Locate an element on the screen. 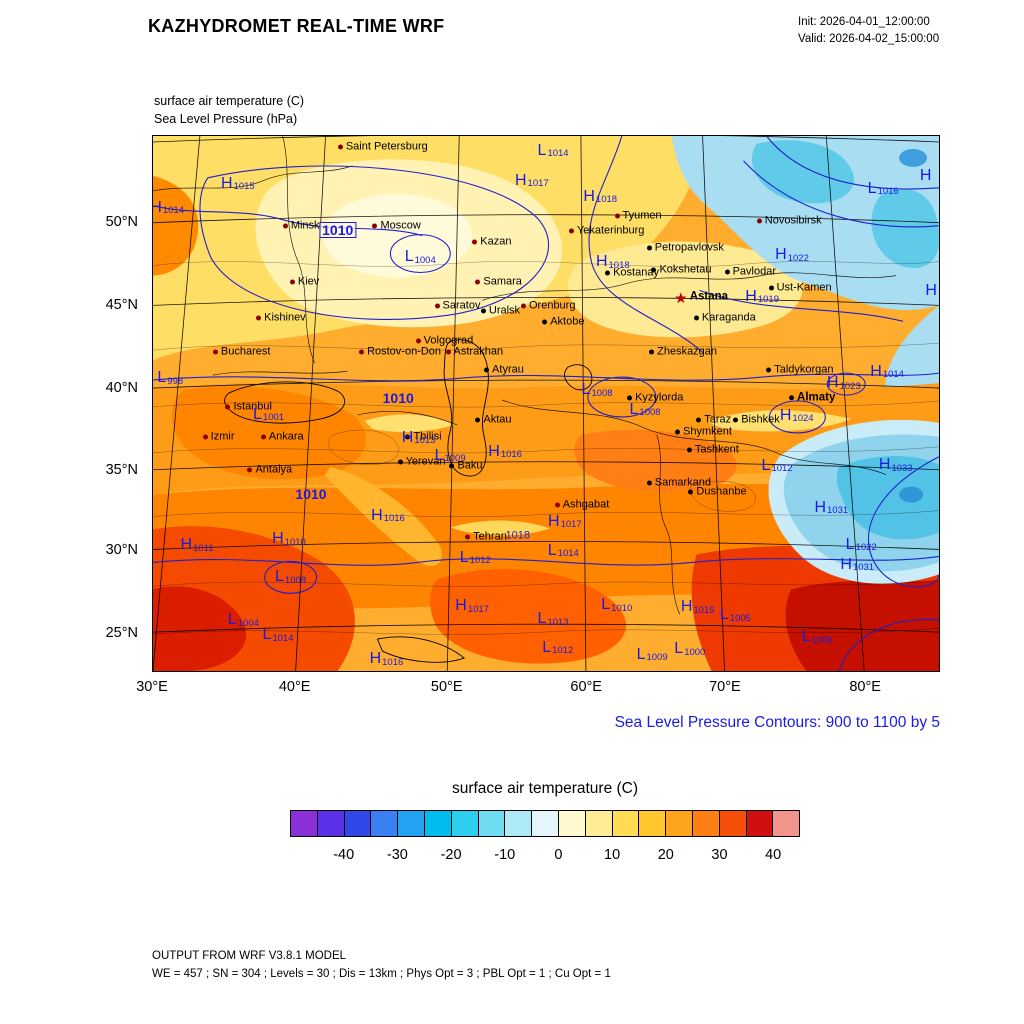 This screenshot has width=1024, height=1024. city-bishkek: Bishkek is located at coordinates (756, 419).